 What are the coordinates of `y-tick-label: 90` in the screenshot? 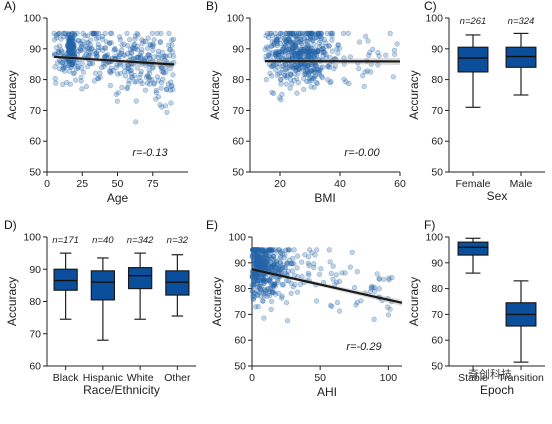 It's located at (35, 270).